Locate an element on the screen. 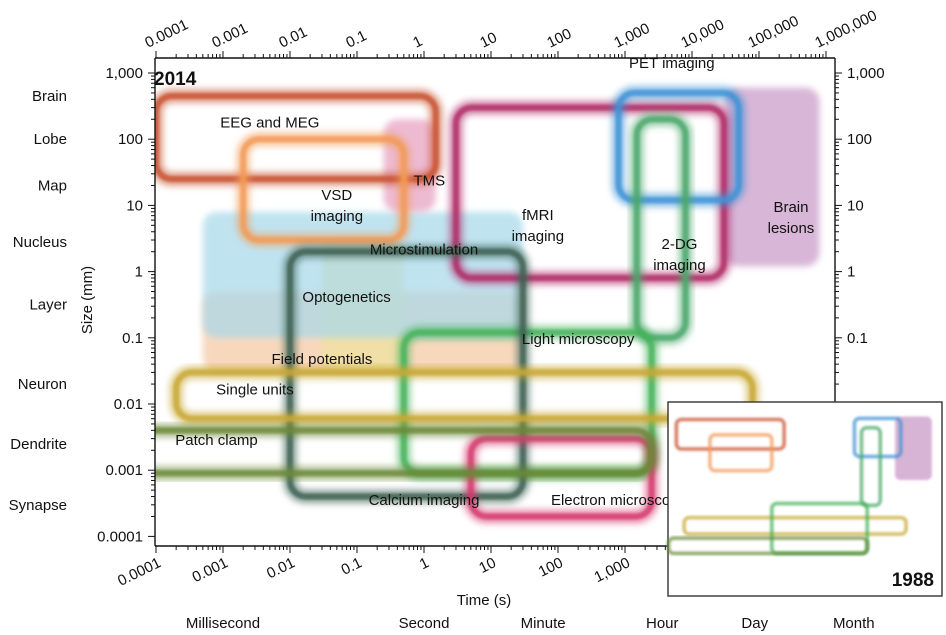  x-tick-label-top: 0.001 is located at coordinates (229, 36).